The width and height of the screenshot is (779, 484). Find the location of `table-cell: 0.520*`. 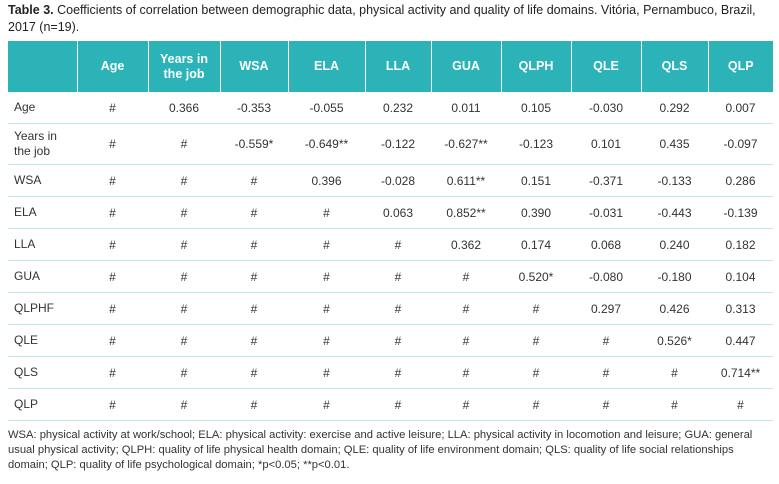

table-cell: 0.520* is located at coordinates (536, 276).